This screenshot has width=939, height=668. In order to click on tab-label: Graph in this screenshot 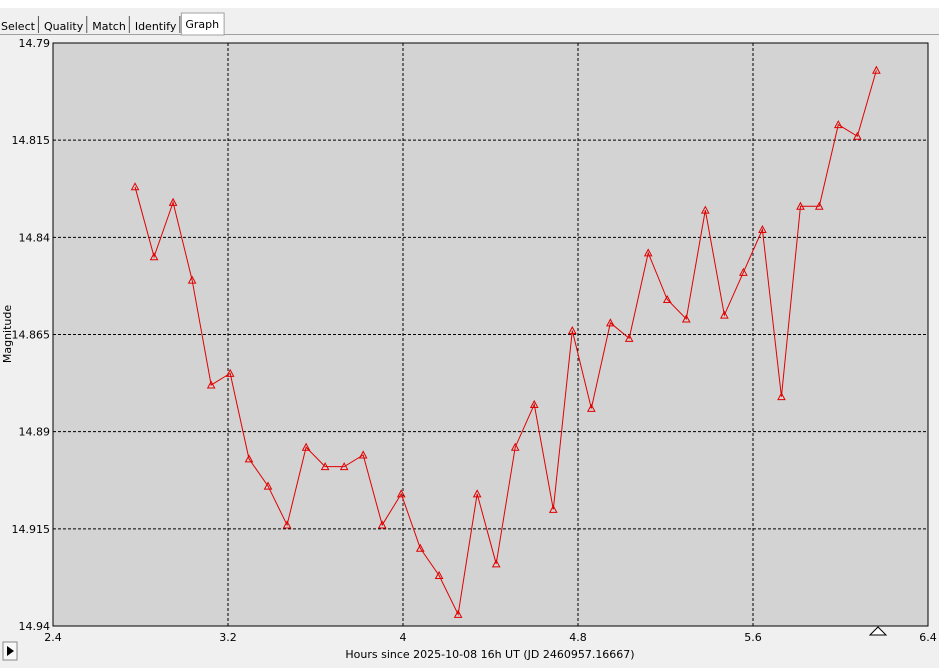, I will do `click(202, 24)`.